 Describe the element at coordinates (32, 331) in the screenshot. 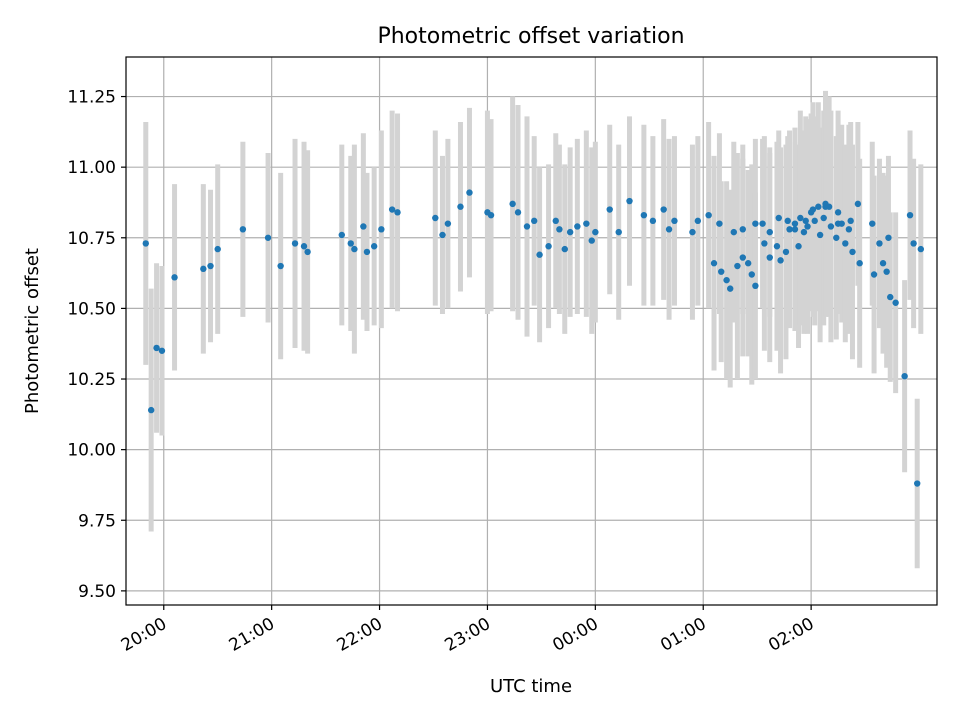

I see `y-axis-label: Photometric offset` at that location.